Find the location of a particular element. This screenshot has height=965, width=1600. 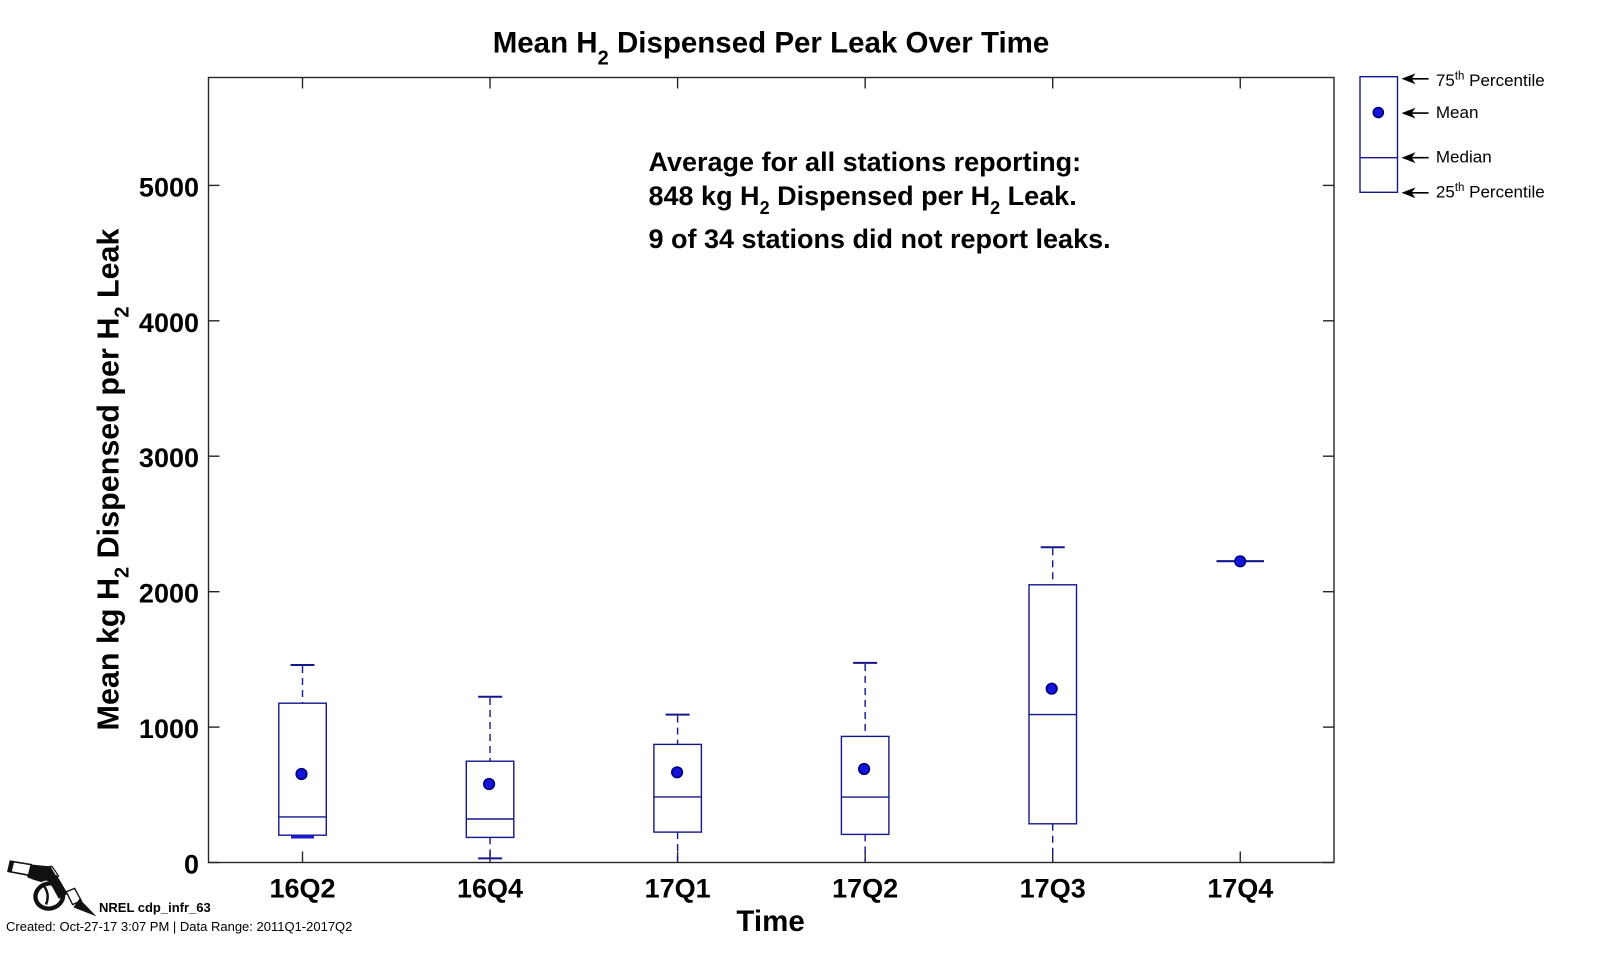

svg-text: 16Q2 is located at coordinates (302, 889).